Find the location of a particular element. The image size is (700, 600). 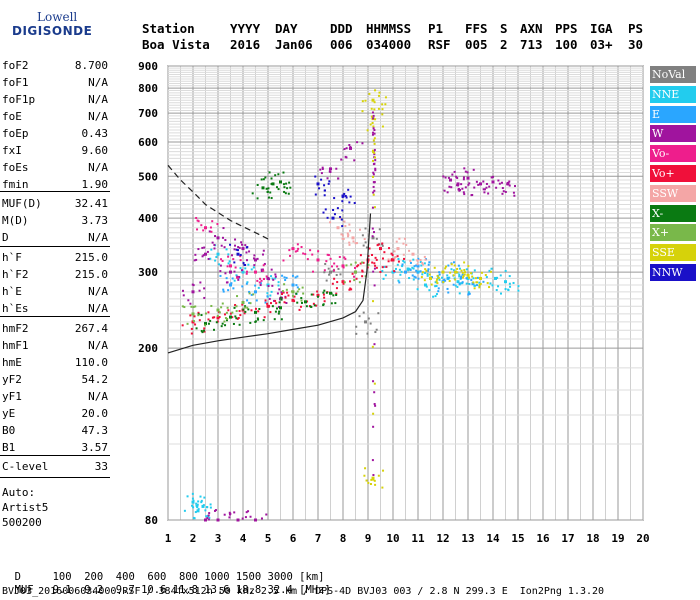

y-tick-label: 80 is located at coordinates (151, 520).